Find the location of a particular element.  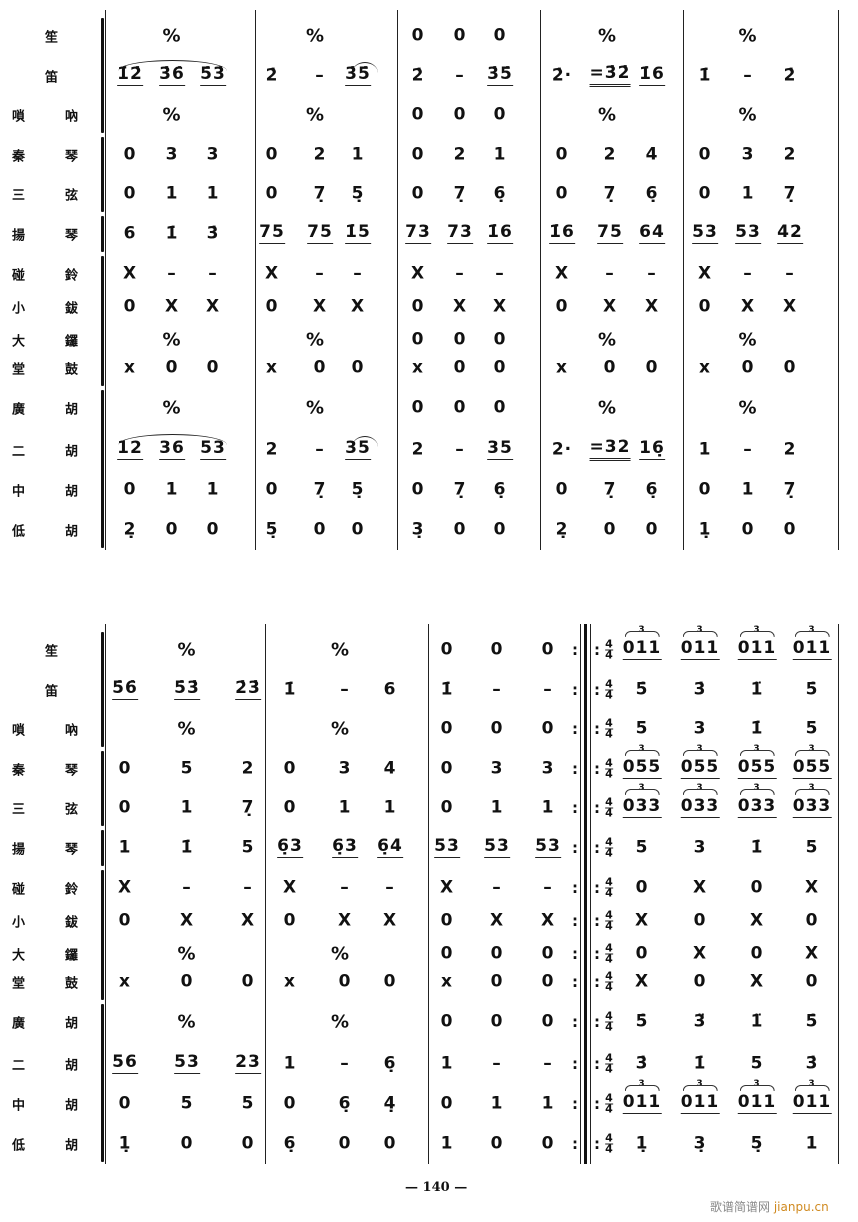

note-beat: 5 is located at coordinates (812, 728).